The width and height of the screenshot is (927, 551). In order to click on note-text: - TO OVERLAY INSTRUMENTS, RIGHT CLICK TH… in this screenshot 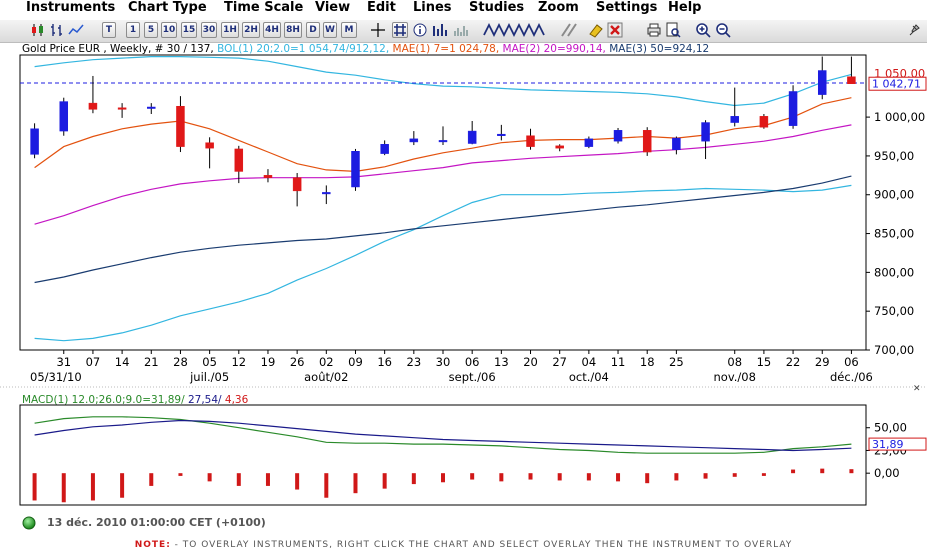, I will do `click(481, 545)`.